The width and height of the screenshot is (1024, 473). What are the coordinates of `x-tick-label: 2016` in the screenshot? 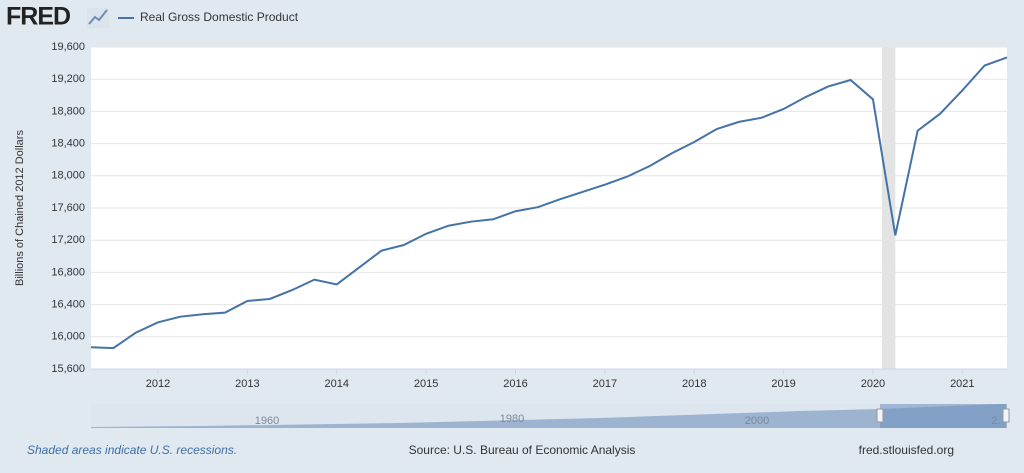 It's located at (515, 384).